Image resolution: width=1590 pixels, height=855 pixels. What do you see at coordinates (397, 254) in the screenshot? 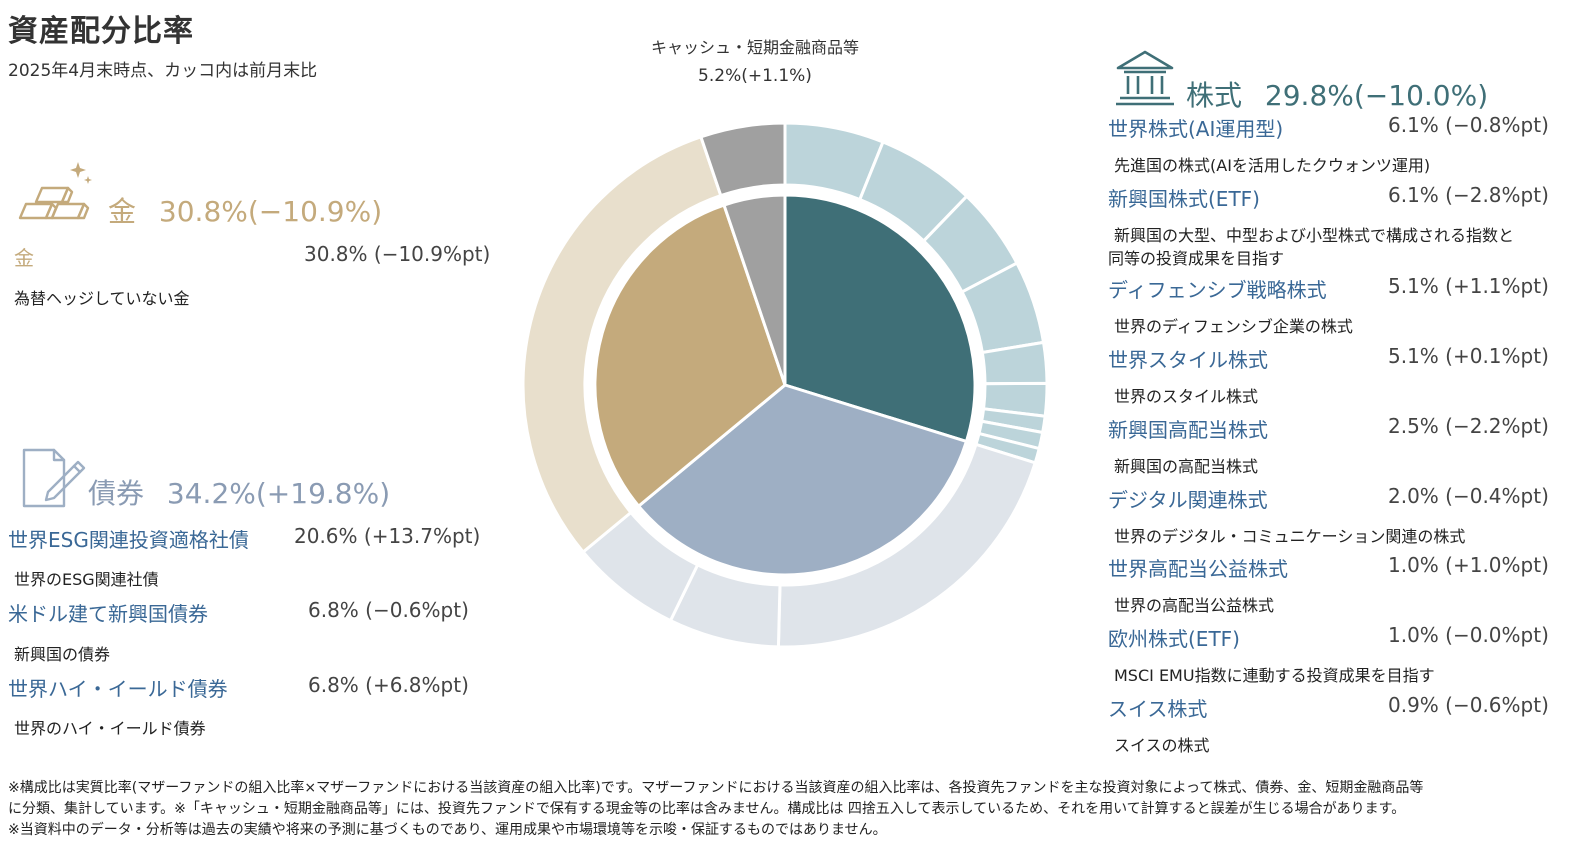
I see `gold-item-value: 30.8% (−10.9%pt)` at bounding box center [397, 254].